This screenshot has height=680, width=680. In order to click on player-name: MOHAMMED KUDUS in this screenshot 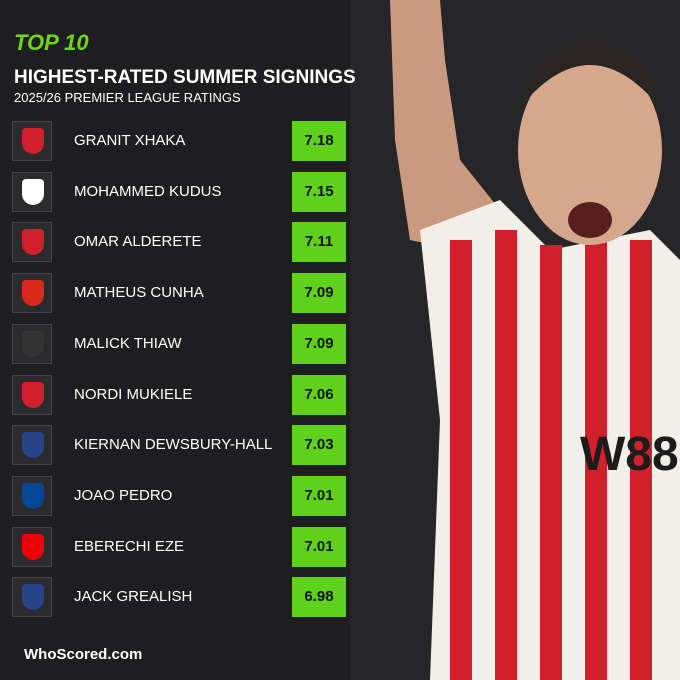, I will do `click(148, 191)`.